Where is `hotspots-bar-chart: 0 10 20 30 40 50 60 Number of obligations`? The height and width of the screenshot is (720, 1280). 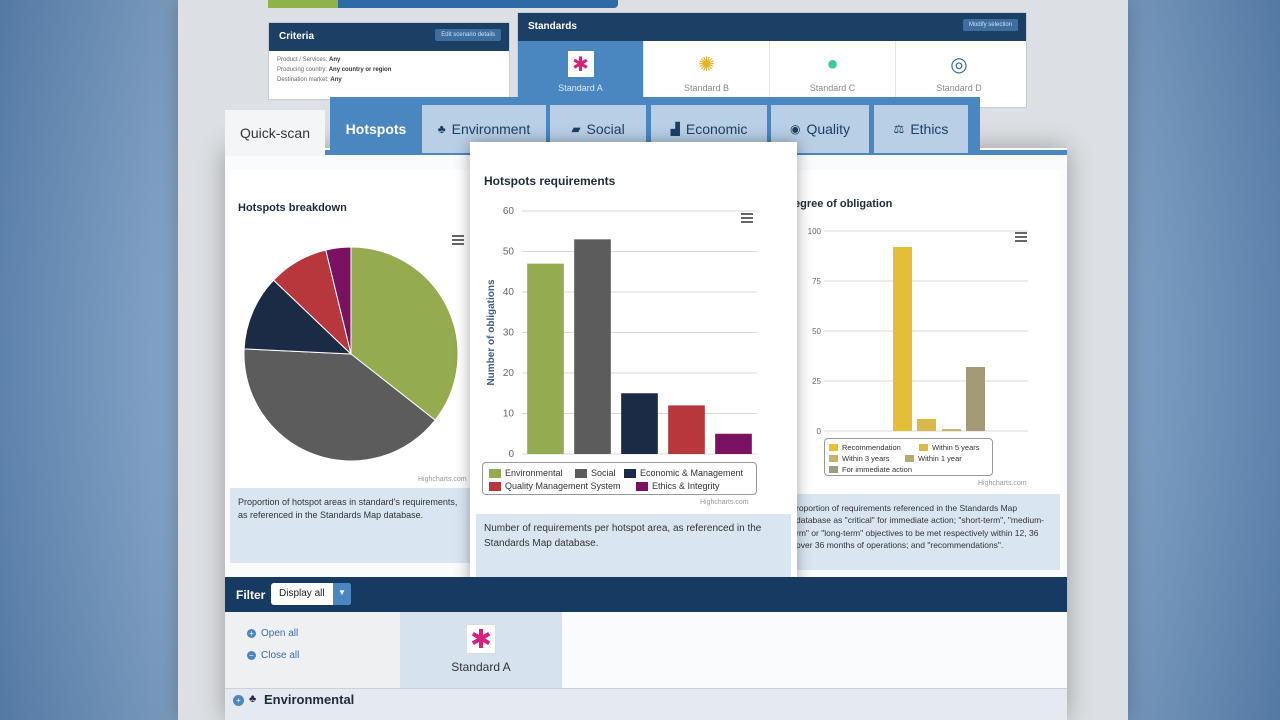
hotspots-bar-chart: 0 10 20 30 40 50 60 Number of obligations is located at coordinates (621, 333).